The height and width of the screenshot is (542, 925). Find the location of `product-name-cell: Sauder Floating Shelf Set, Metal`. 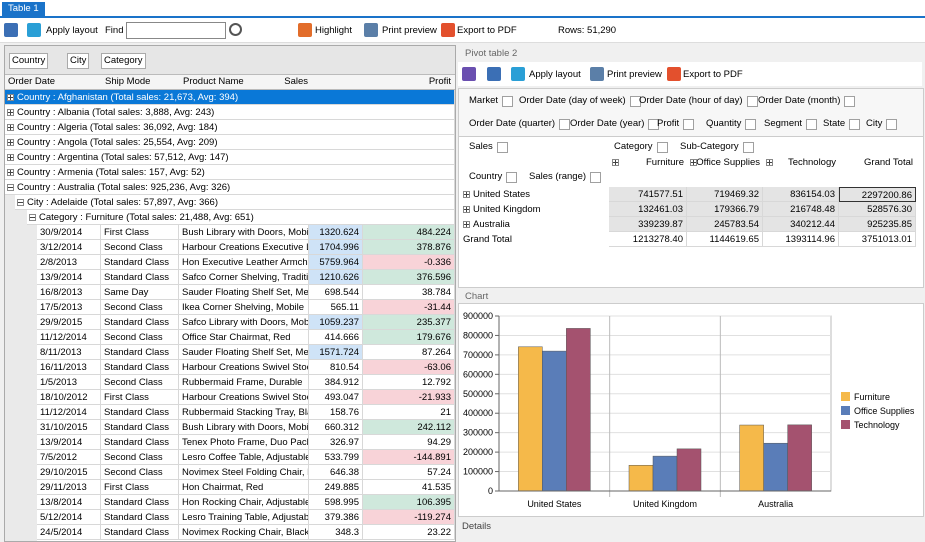

product-name-cell: Sauder Floating Shelf Set, Metal is located at coordinates (244, 352).